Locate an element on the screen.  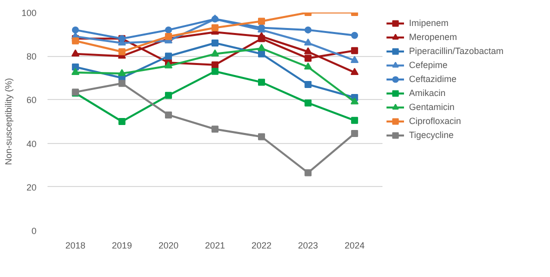
legend-label: Piperacillin/Tazobactam is located at coordinates (456, 51).